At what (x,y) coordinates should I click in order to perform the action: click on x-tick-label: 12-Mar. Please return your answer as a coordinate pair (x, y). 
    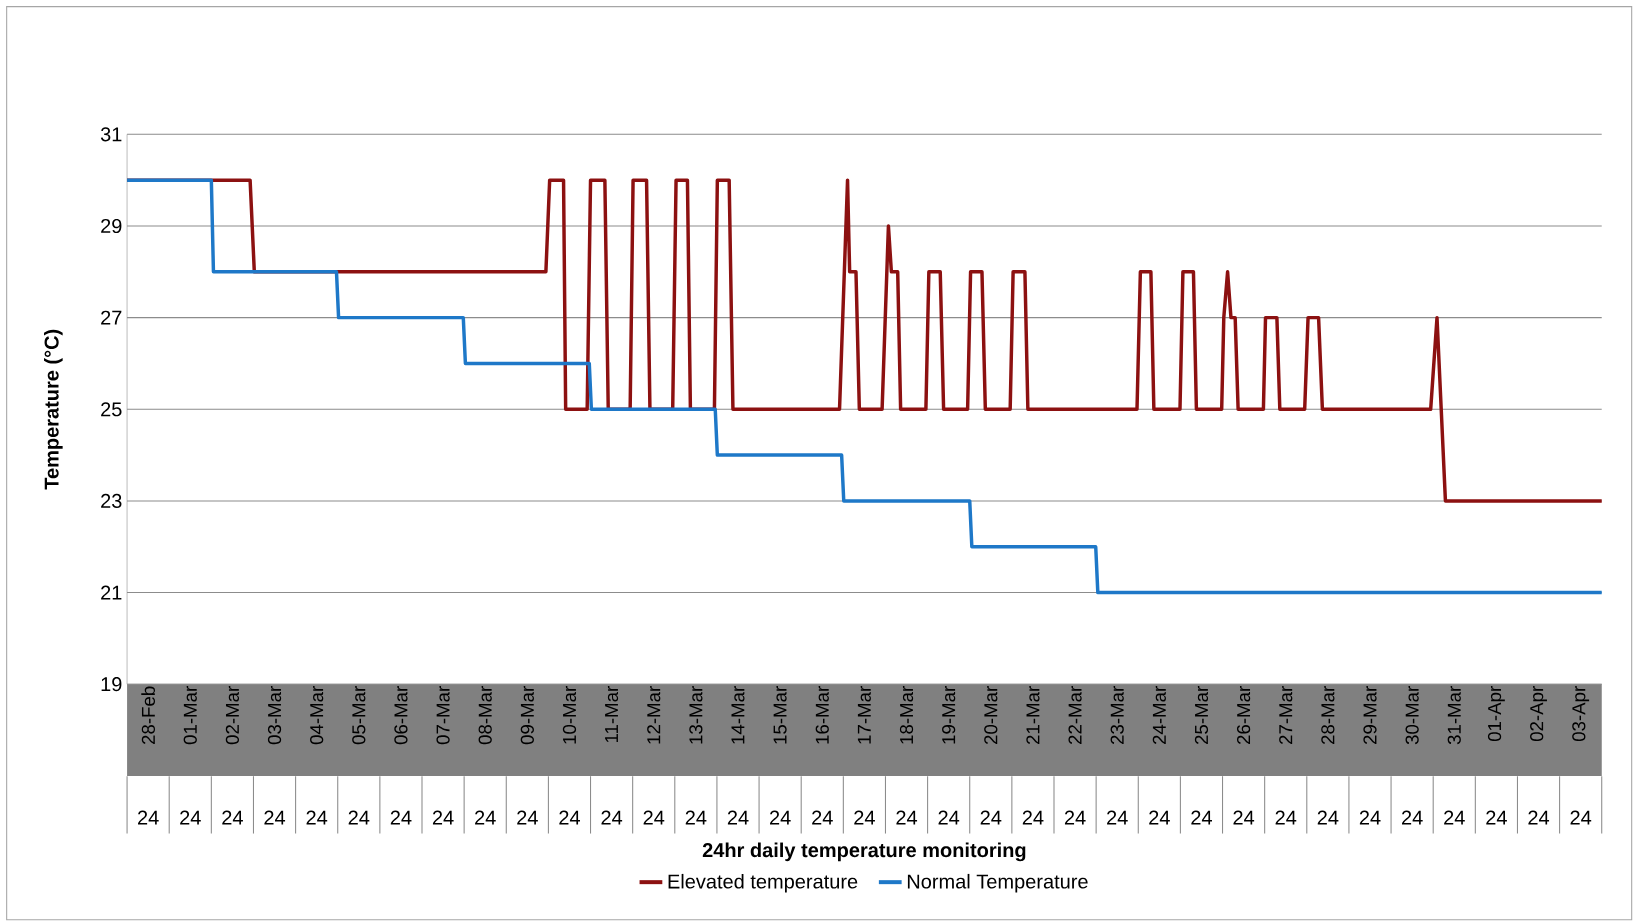
    Looking at the image, I should click on (654, 715).